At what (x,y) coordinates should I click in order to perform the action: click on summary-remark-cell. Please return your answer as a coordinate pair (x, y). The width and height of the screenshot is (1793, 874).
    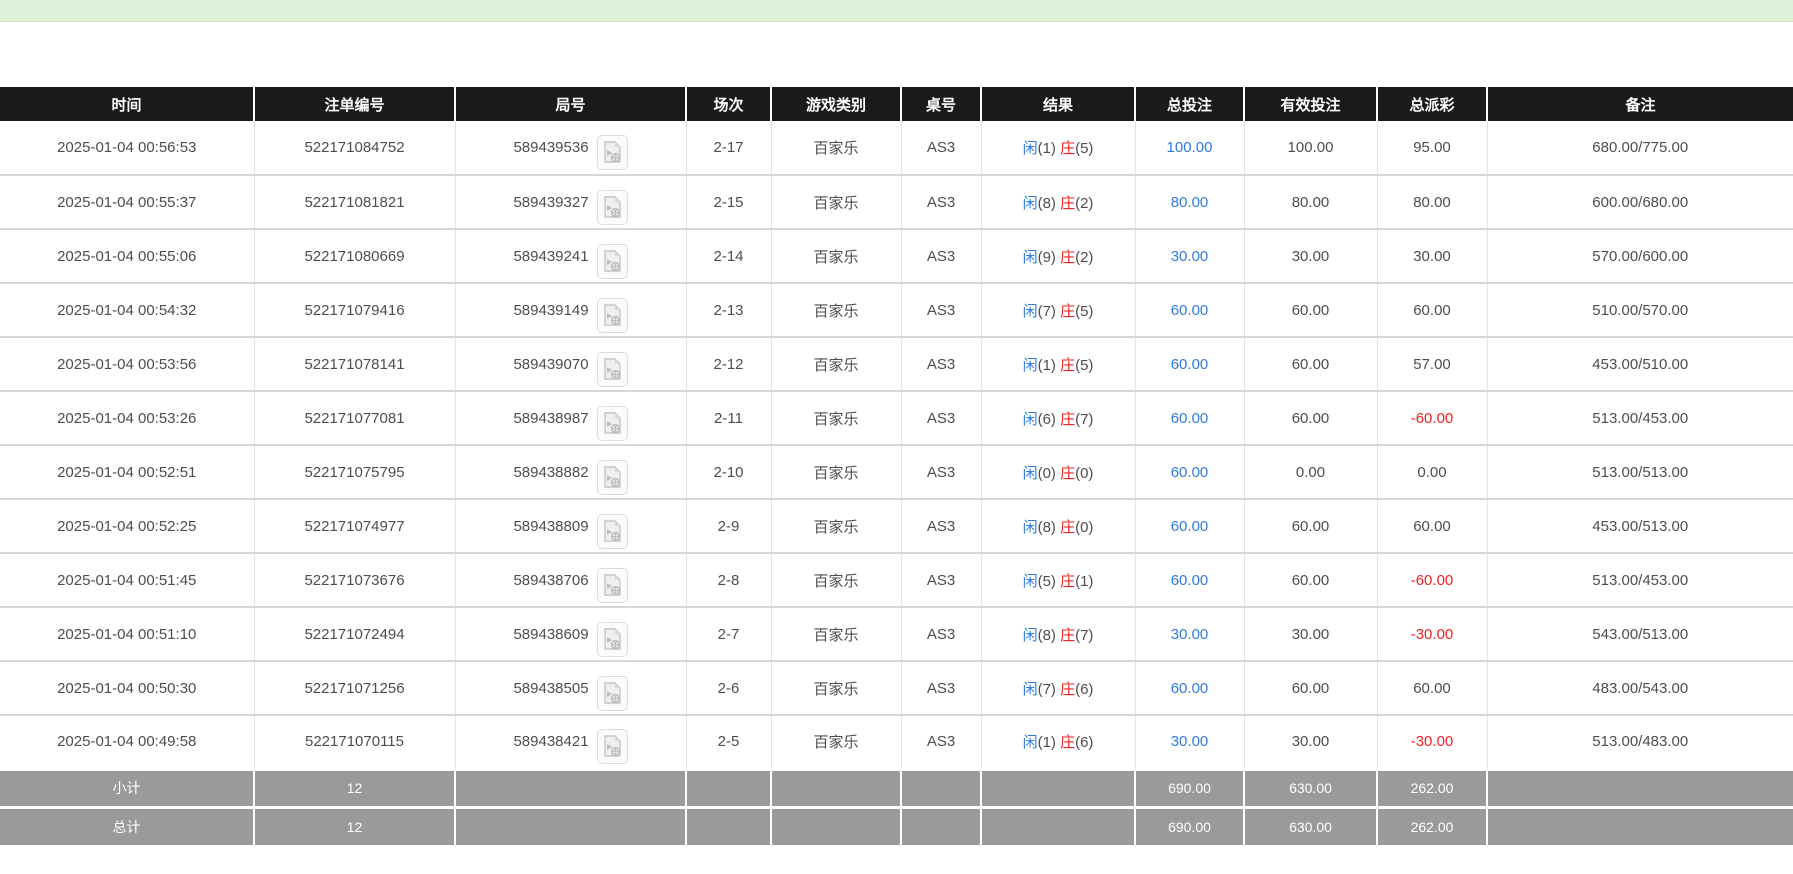
    Looking at the image, I should click on (1640, 787).